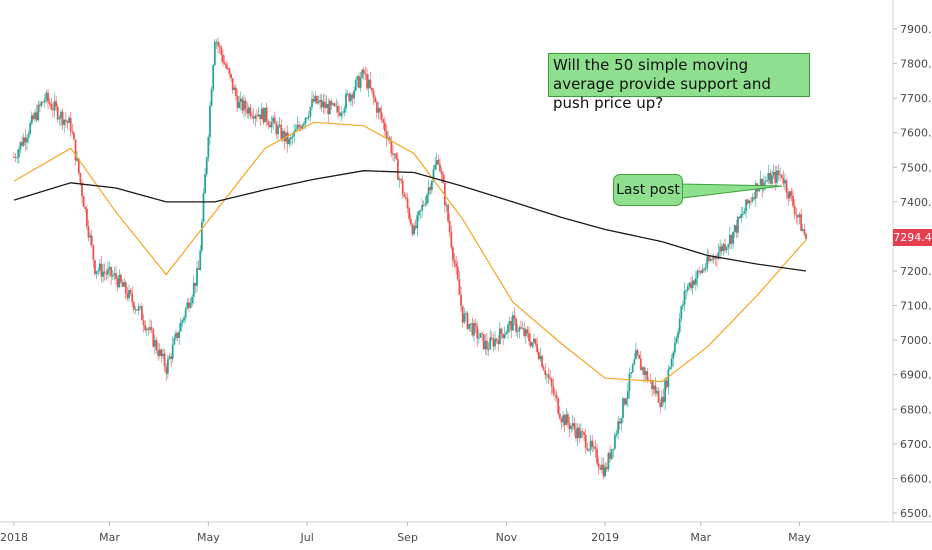 The image size is (932, 550). I want to click on x-tick-label: Nov, so click(507, 537).